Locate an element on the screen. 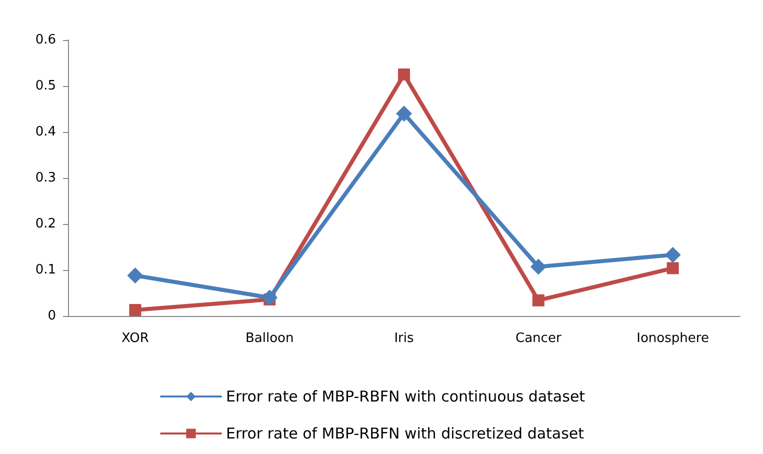 The width and height of the screenshot is (763, 454). legend-label: Error rate of MBP-RBFN with continuous dataset is located at coordinates (406, 397).